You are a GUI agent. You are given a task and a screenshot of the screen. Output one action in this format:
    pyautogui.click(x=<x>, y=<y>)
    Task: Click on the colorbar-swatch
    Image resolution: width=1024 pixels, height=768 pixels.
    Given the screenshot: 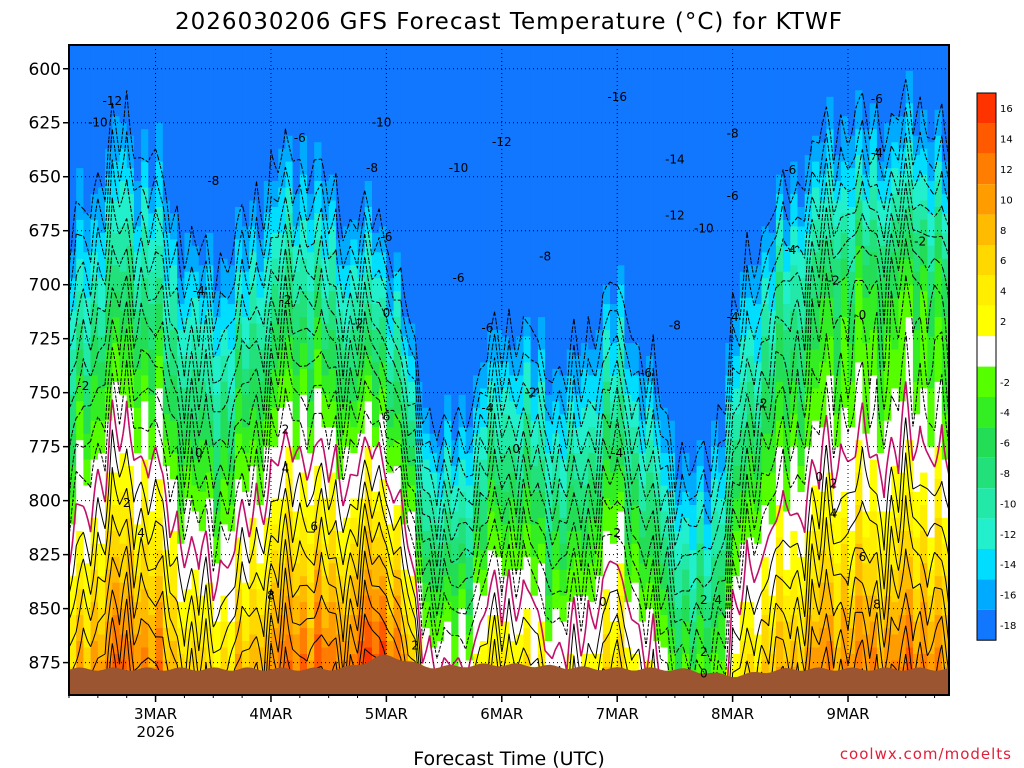 What is the action you would take?
    pyautogui.click(x=986, y=229)
    